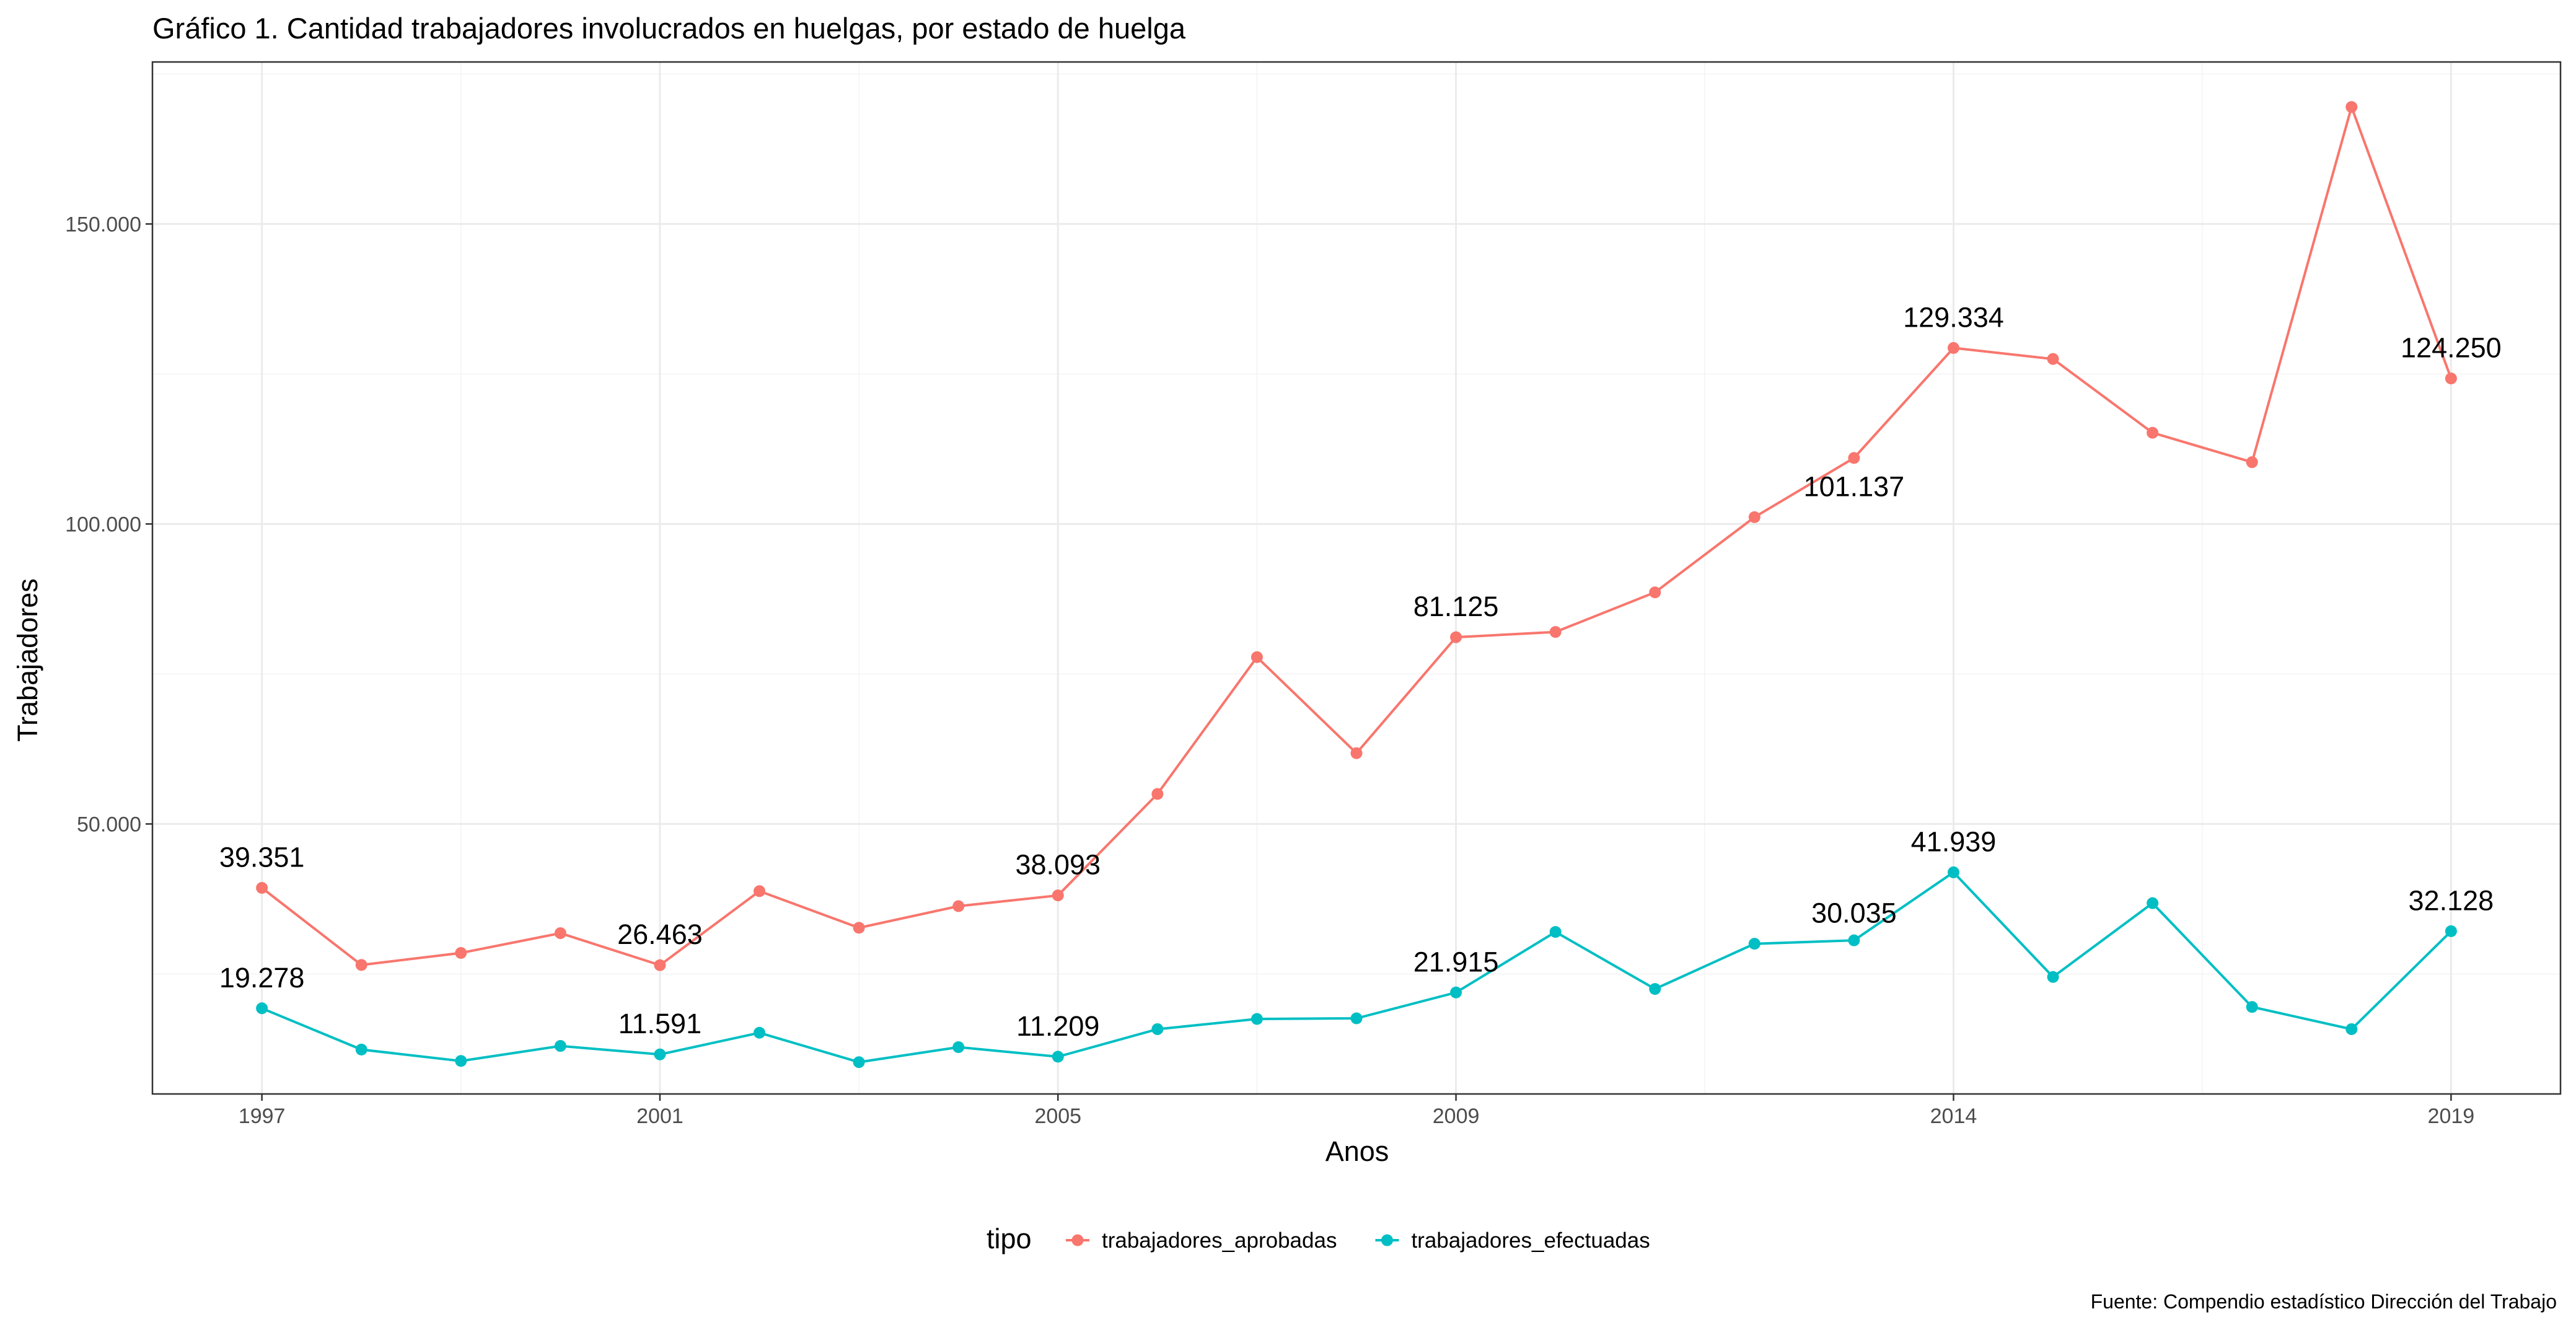 The image size is (2576, 1327). I want to click on legend-item-trabajadores_efectuadas: trabajadores_efectuadas, so click(1512, 1240).